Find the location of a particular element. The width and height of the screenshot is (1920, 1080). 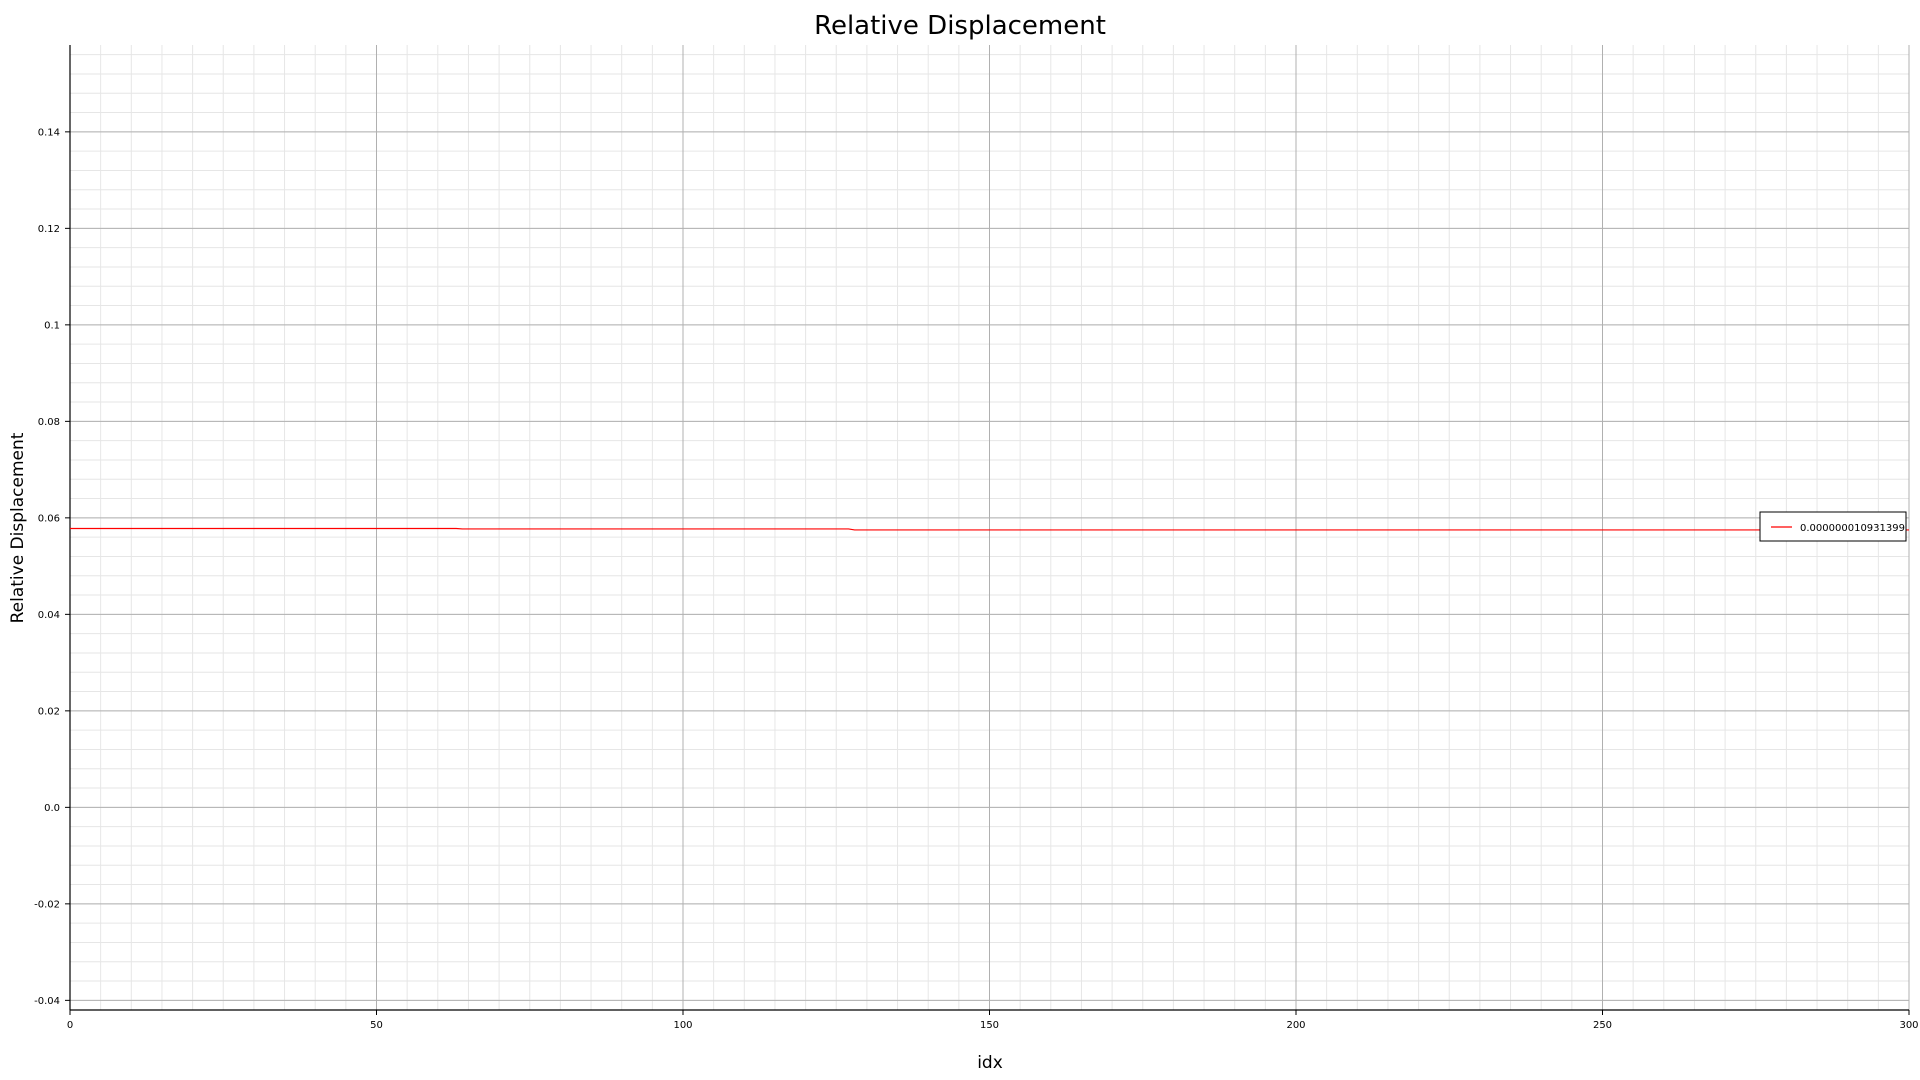

chart-title: Relative Displacement is located at coordinates (960, 26).